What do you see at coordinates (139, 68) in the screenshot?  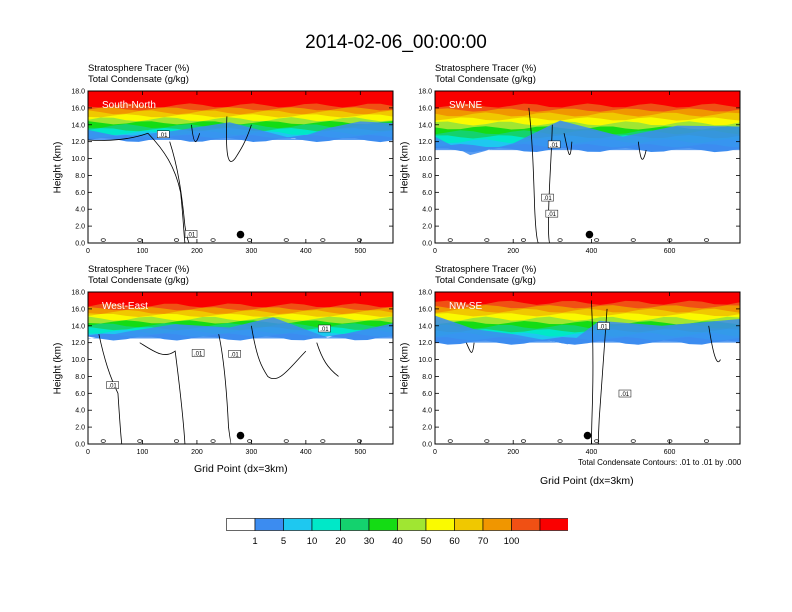 I see `panel1-header-line1: Stratosphere Tracer (%)` at bounding box center [139, 68].